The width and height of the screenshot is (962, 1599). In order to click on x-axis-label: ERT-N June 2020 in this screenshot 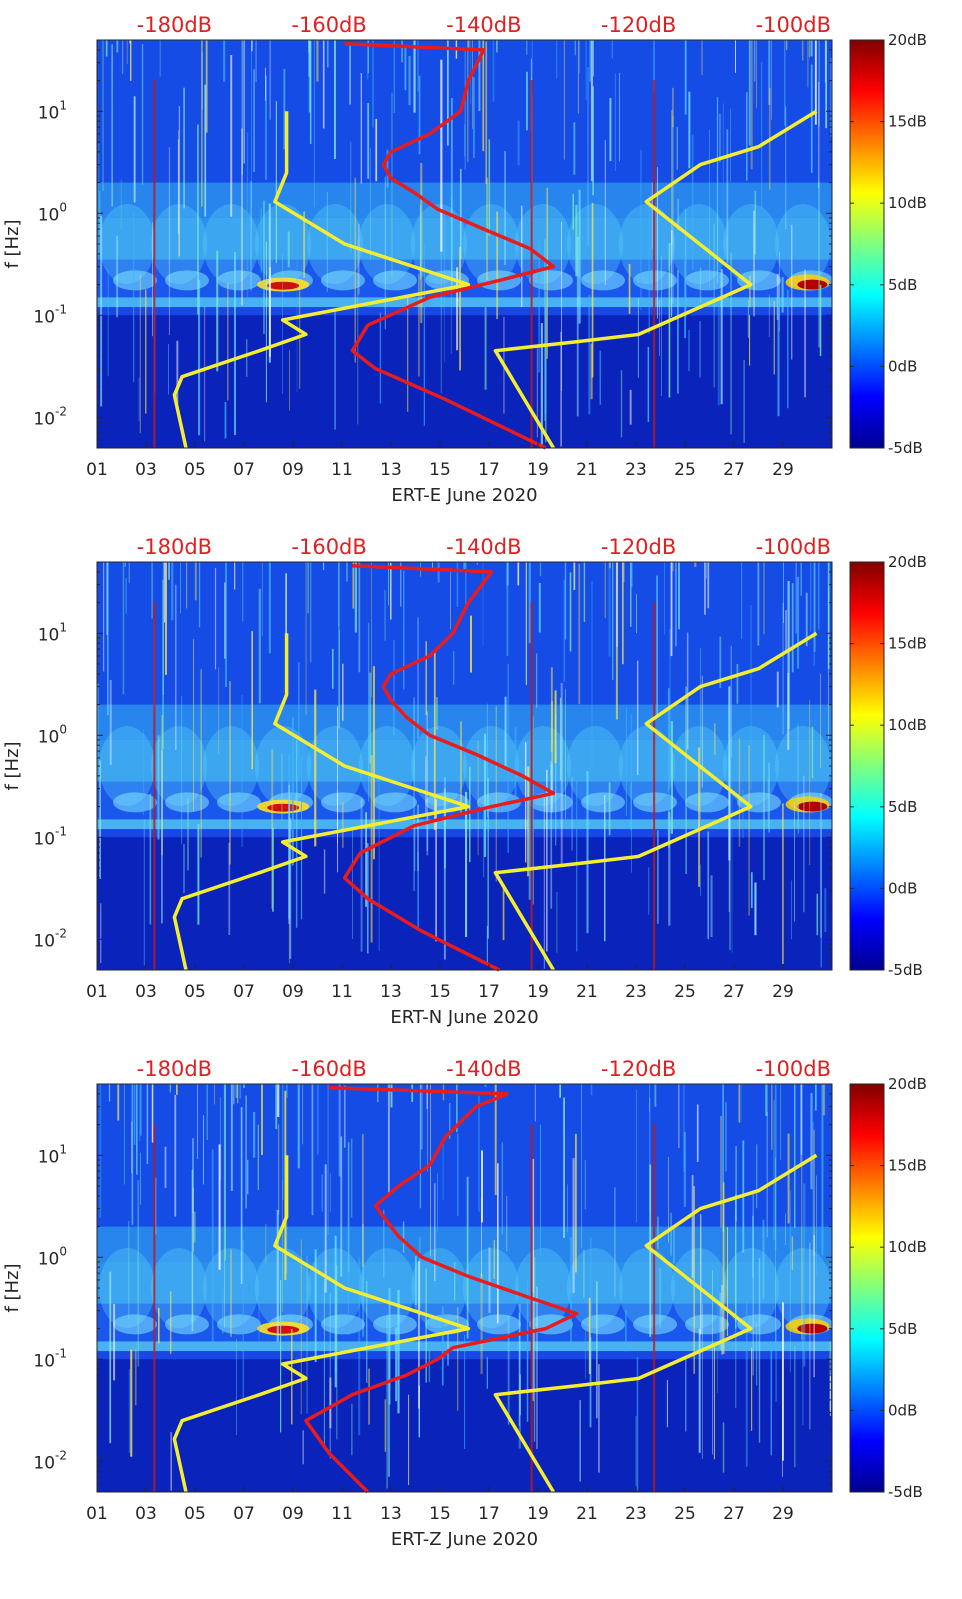, I will do `click(464, 1017)`.